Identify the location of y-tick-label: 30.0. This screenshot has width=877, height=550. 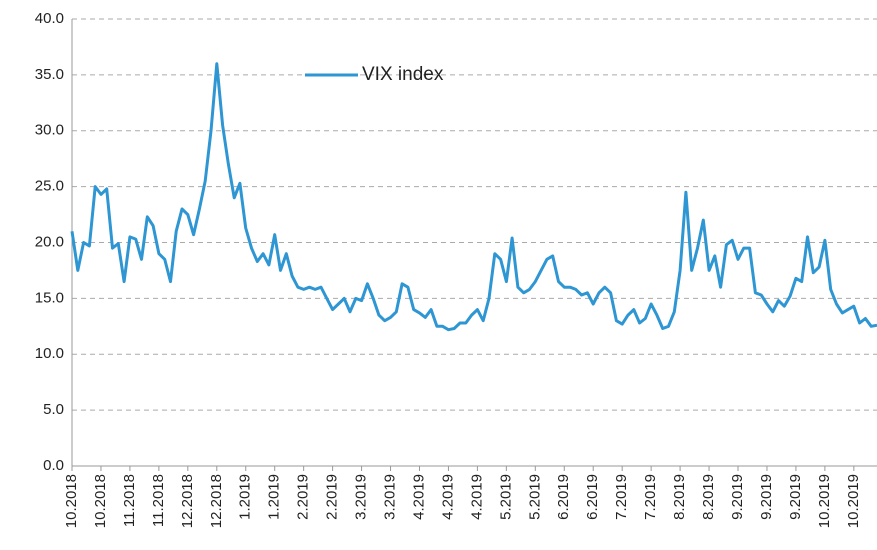
(49, 130).